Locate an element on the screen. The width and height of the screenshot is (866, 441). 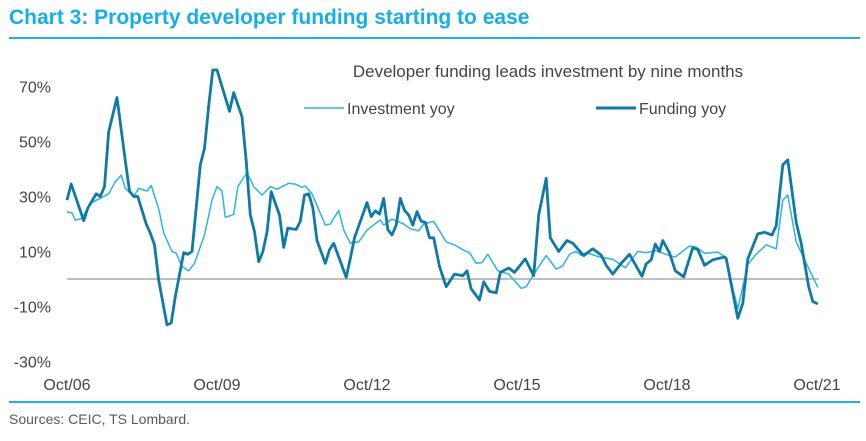
x-tick-label: Oct/12 is located at coordinates (366, 385).